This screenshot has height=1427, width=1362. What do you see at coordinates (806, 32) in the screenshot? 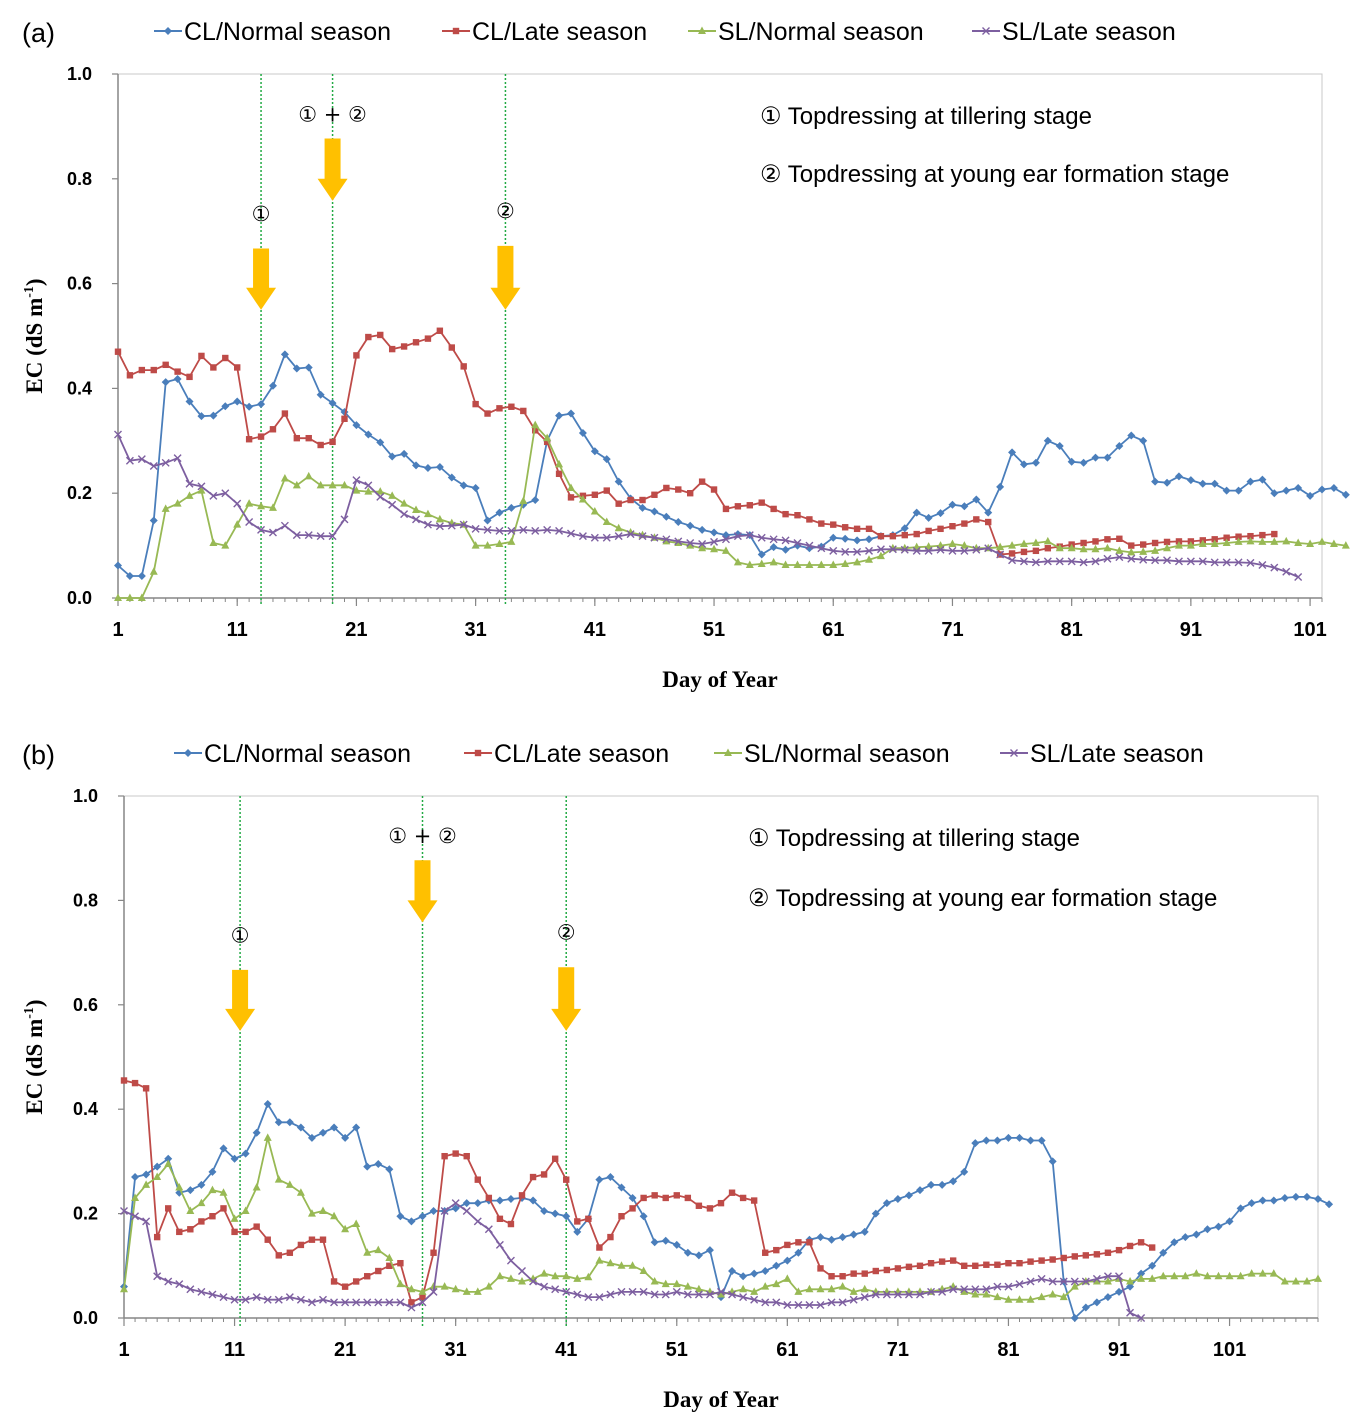
I see `legend-entry: SL/Normal season` at bounding box center [806, 32].